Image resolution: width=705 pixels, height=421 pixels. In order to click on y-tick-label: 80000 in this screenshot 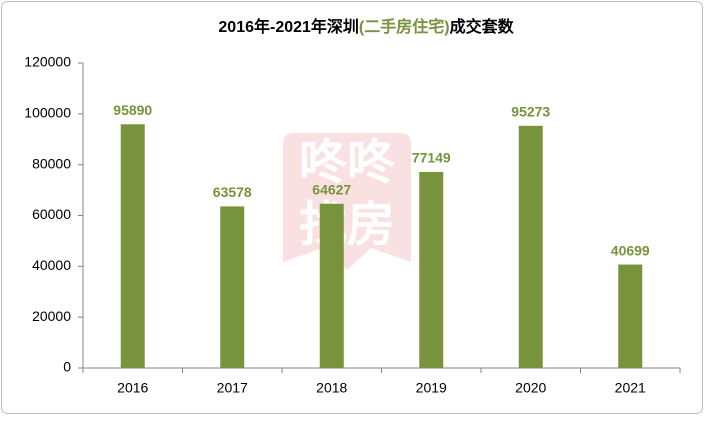, I will do `click(51, 163)`.